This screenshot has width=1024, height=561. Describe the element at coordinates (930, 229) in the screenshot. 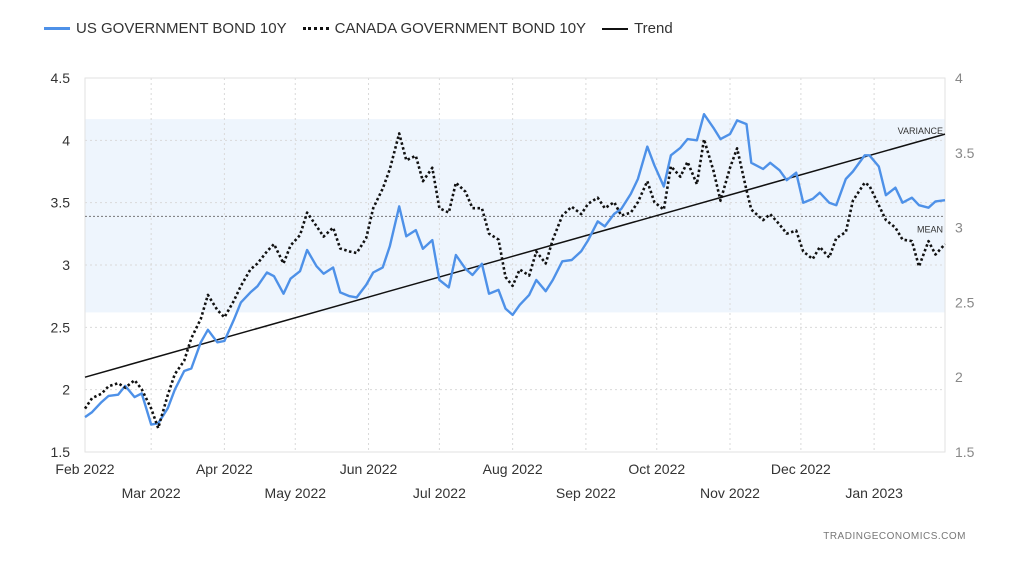

I see `mean-annotation: MEAN` at that location.